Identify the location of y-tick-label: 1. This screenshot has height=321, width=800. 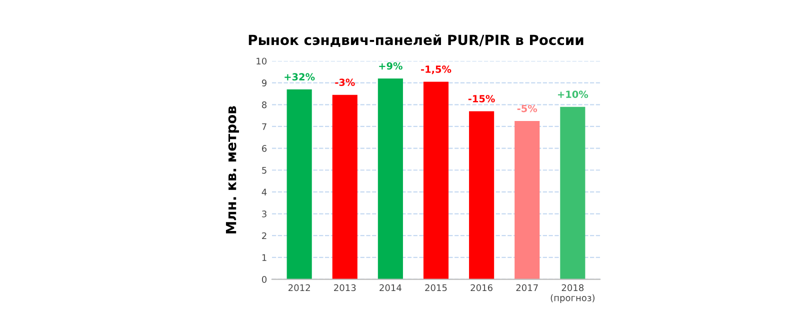
(264, 257).